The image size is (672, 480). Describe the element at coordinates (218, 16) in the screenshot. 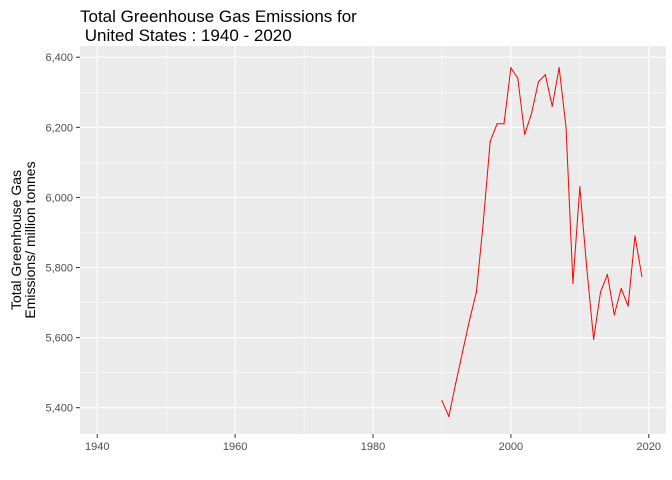

I see `chart-title-line-1: Total Greenhouse Gas Emissions for` at that location.